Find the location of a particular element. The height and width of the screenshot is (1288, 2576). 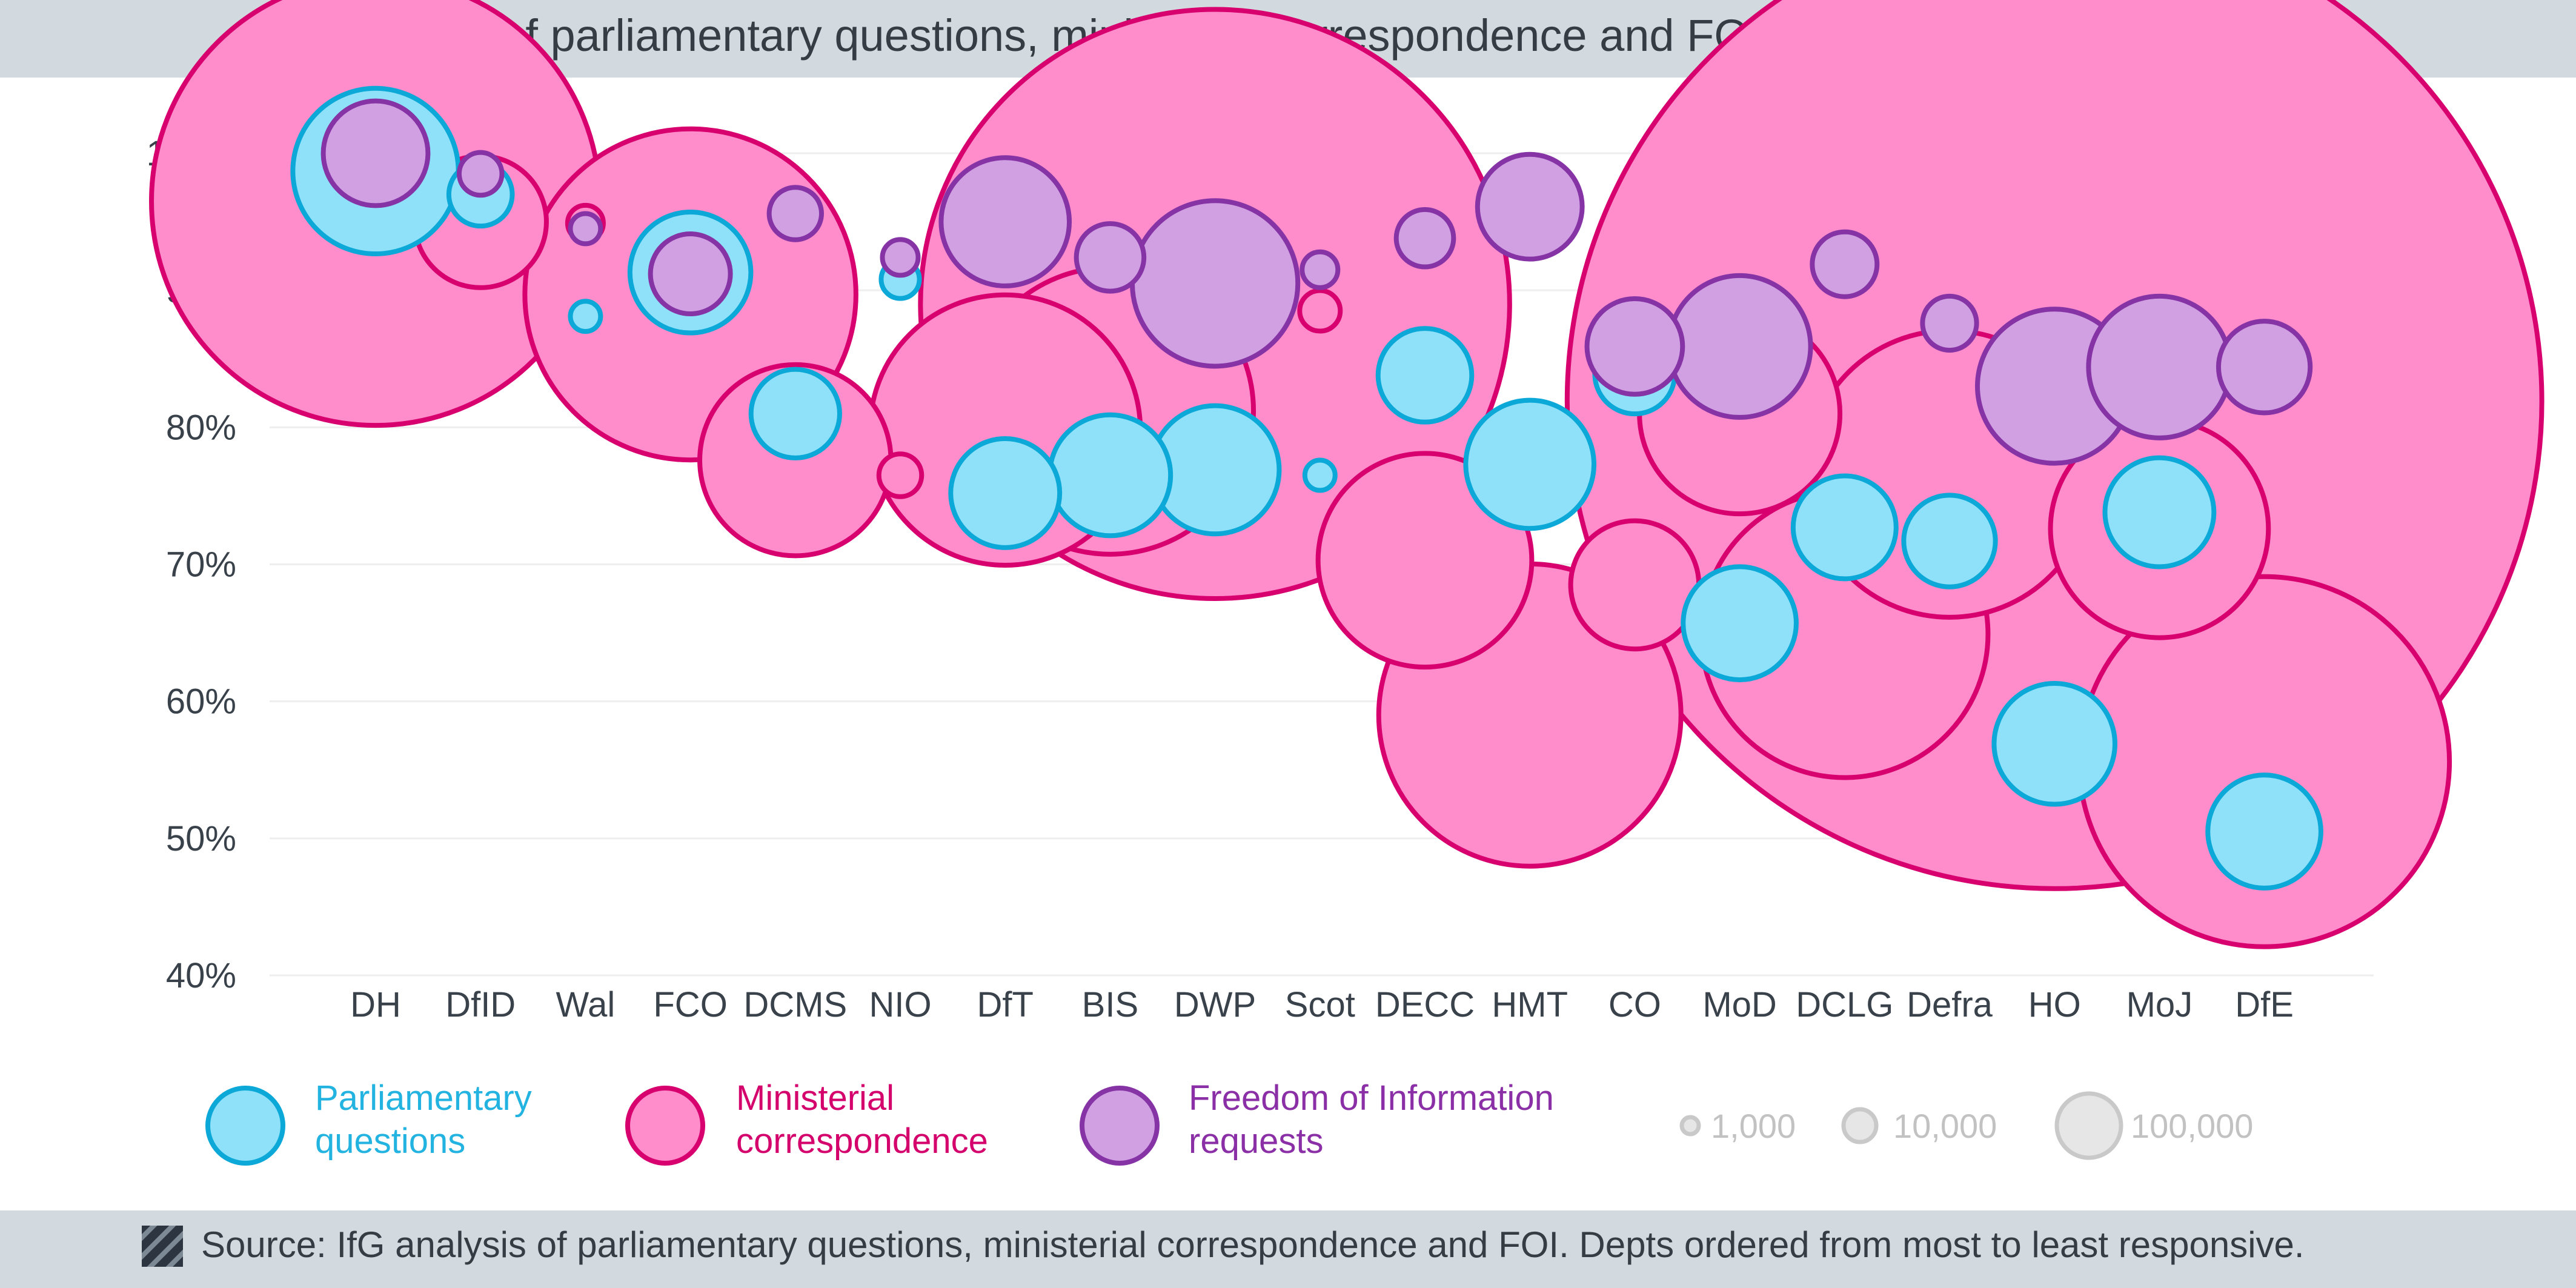

bubble-foi-dh is located at coordinates (375, 153).